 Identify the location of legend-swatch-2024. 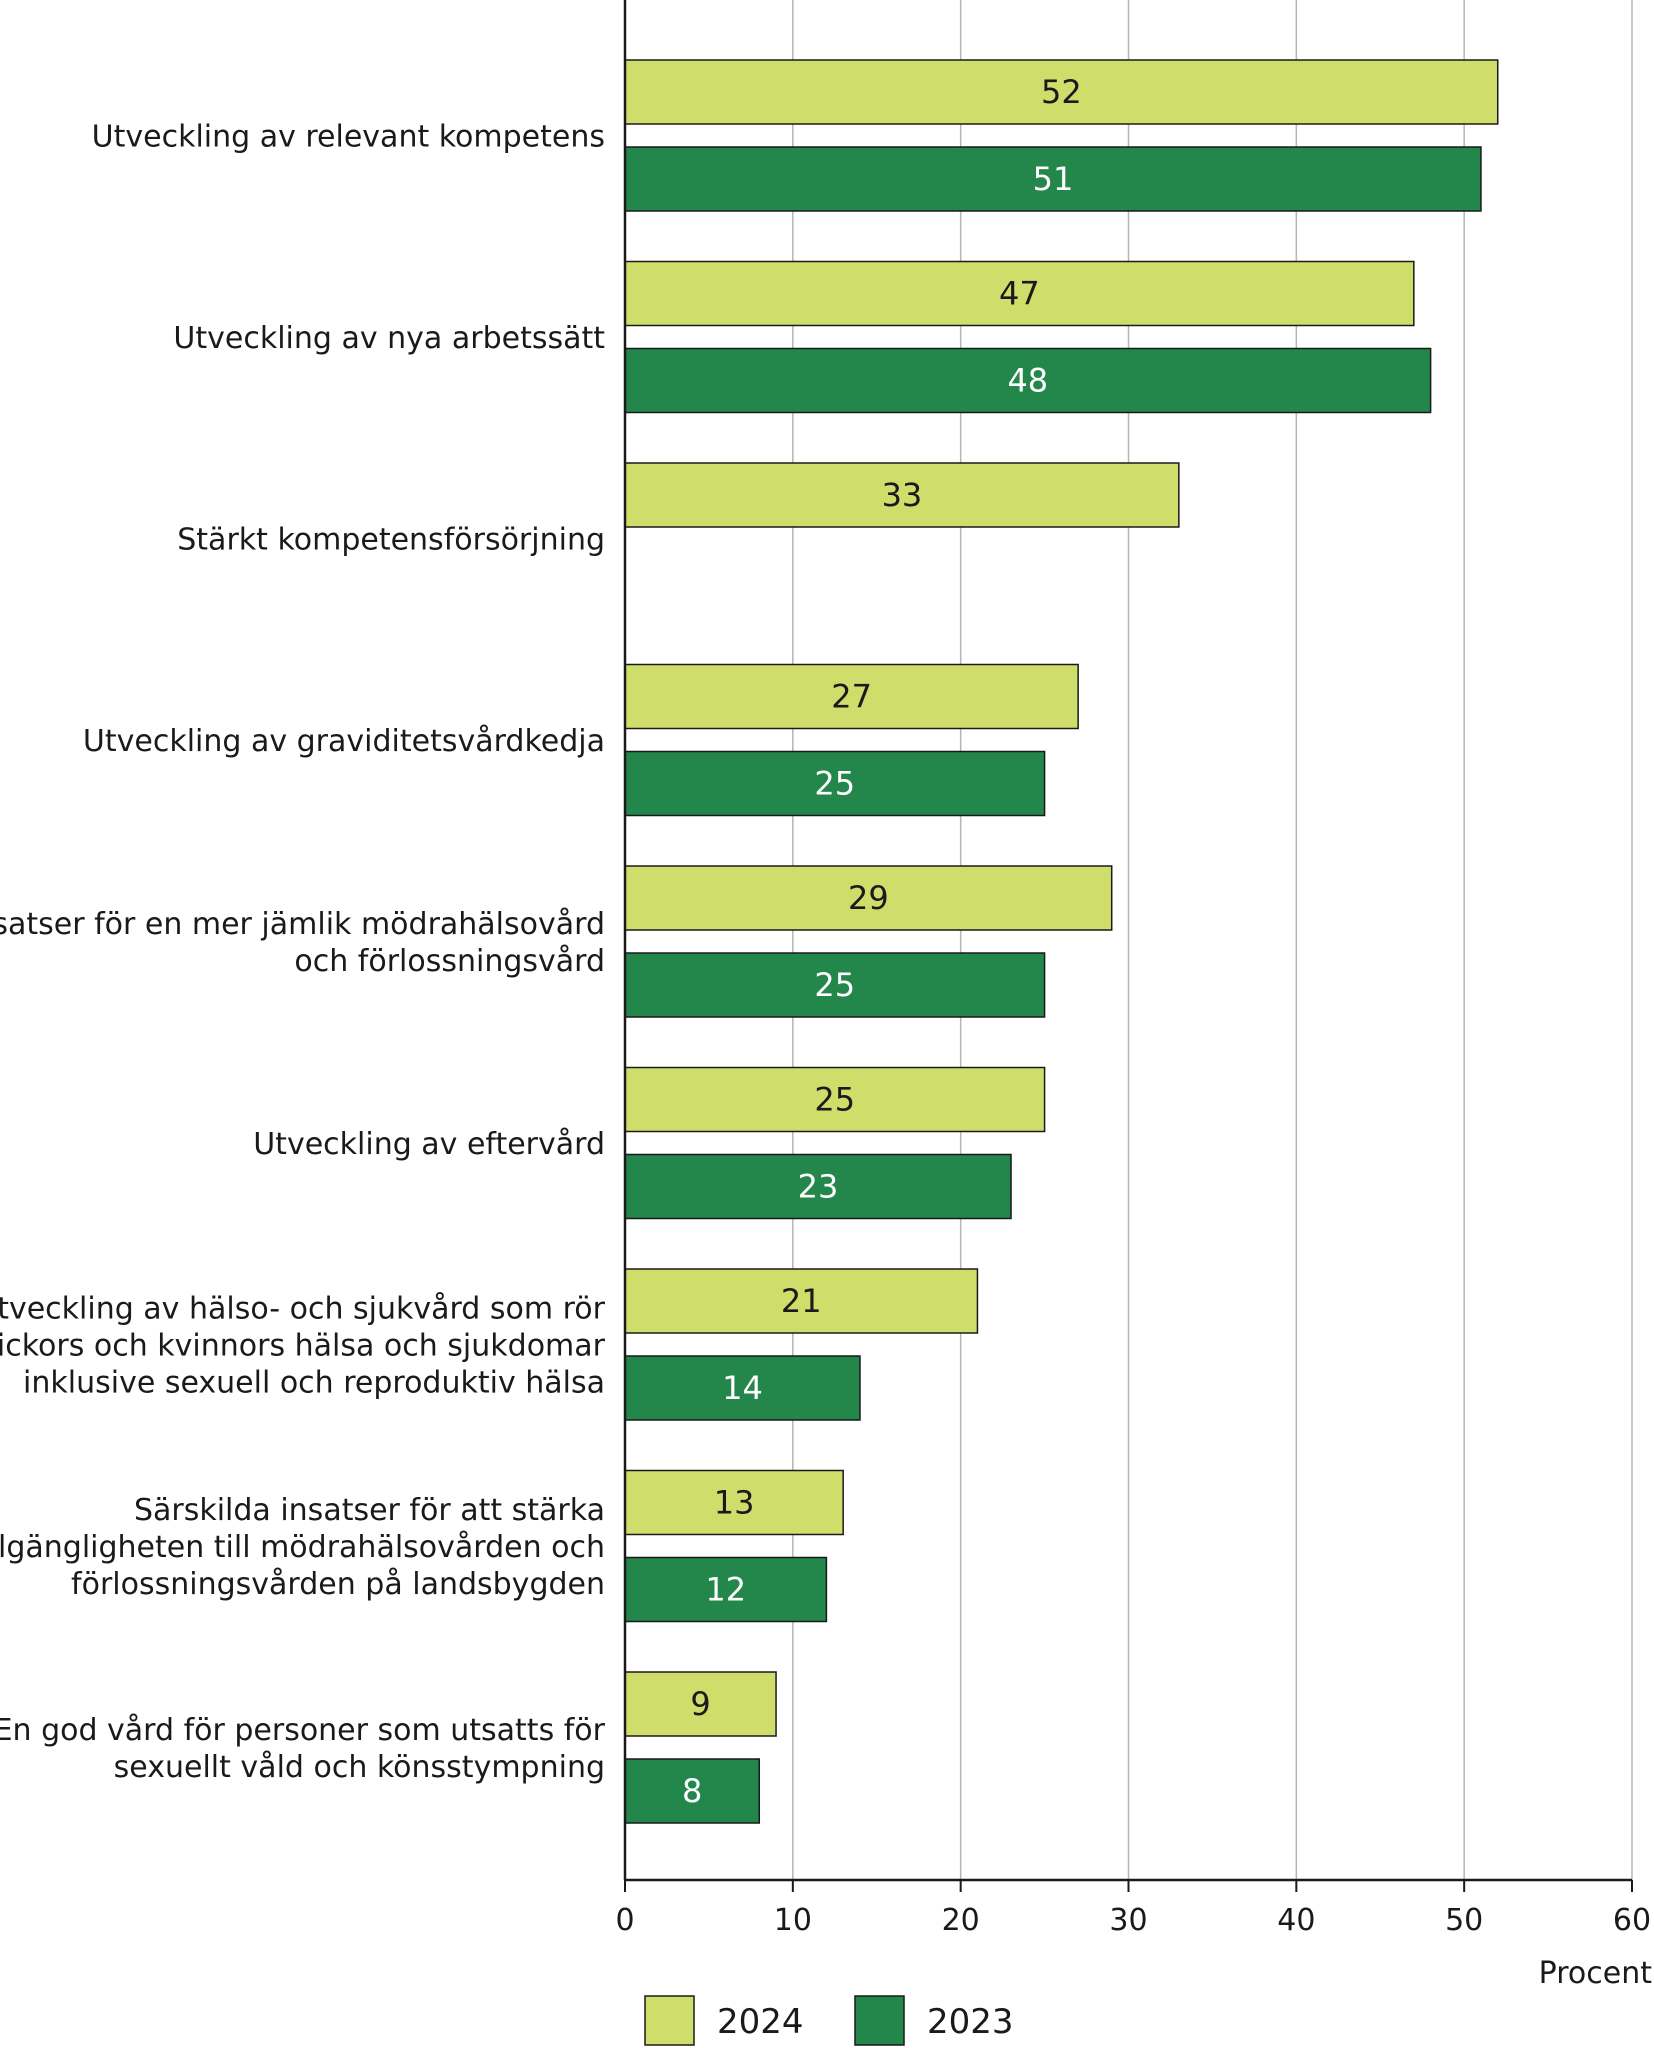
(669, 2020).